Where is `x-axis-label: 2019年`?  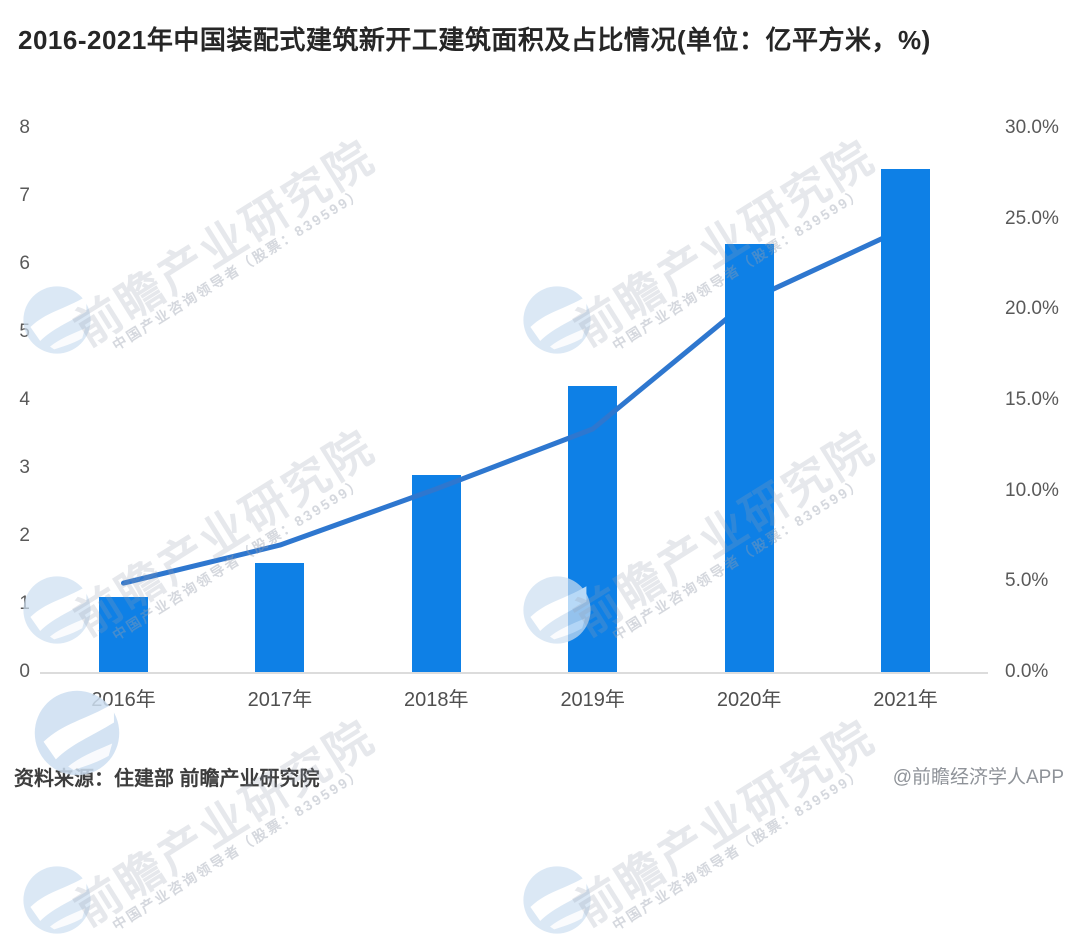
x-axis-label: 2019年 is located at coordinates (592, 700).